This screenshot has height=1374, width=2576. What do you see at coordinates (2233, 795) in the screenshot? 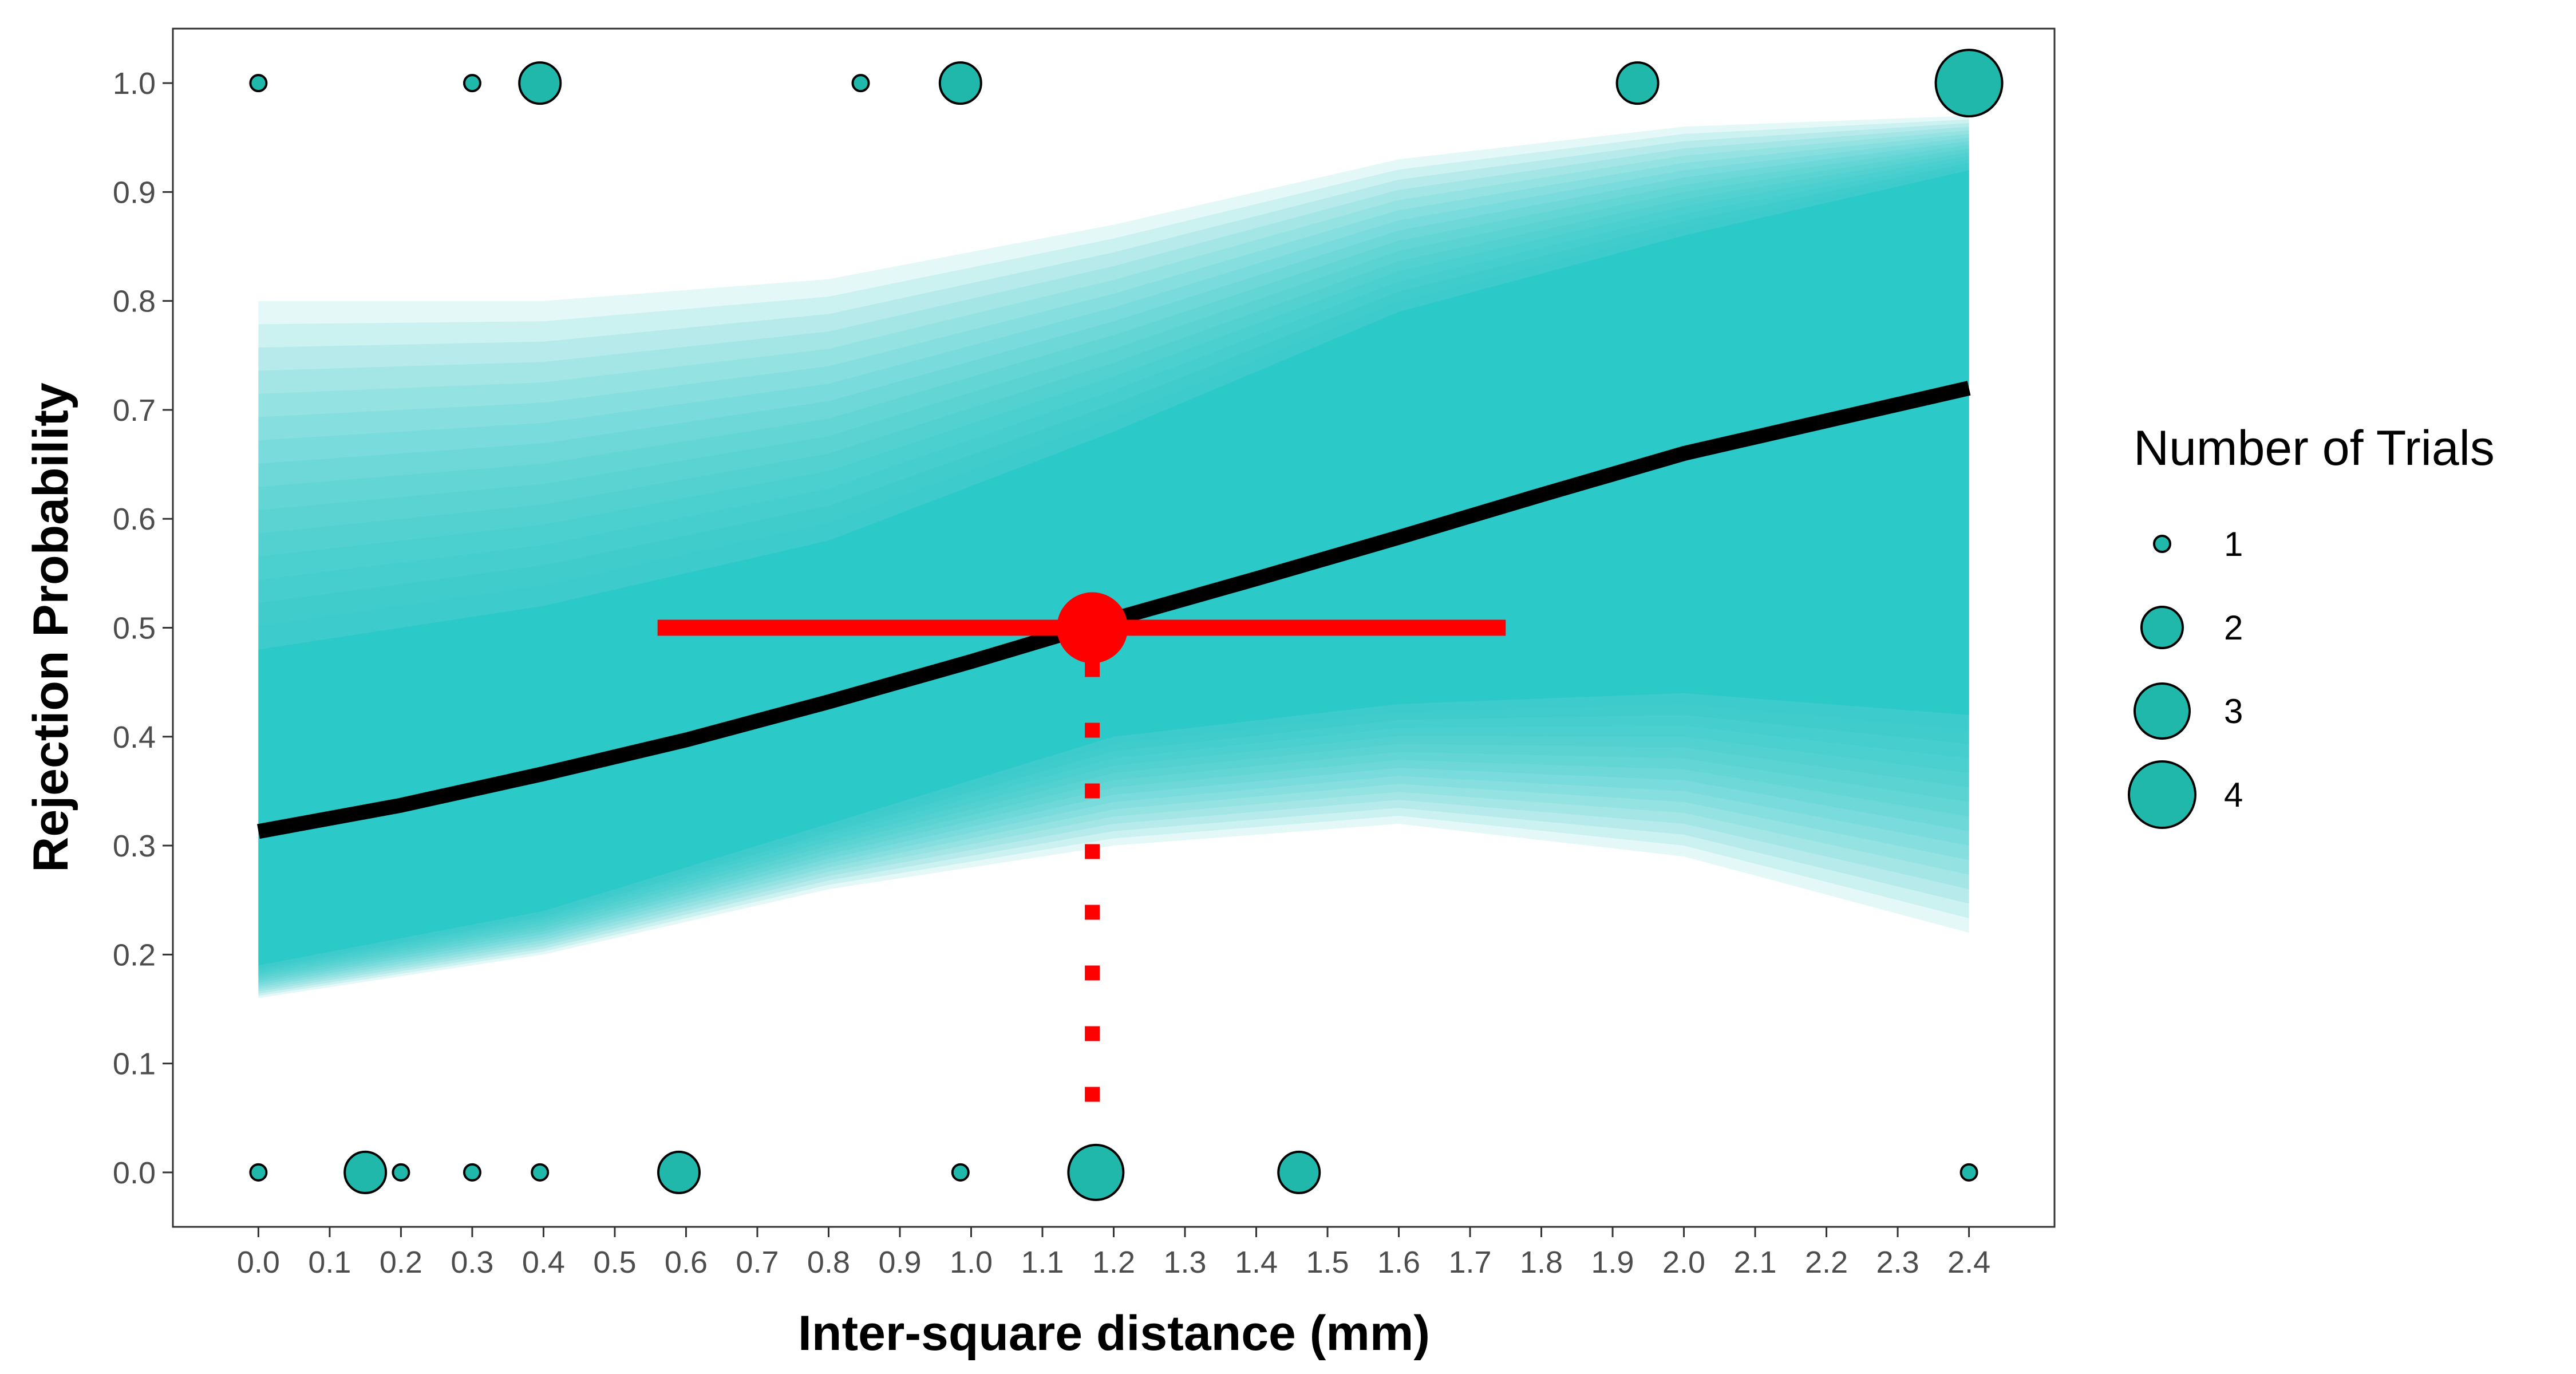
I see `legend-label-4: 4` at bounding box center [2233, 795].